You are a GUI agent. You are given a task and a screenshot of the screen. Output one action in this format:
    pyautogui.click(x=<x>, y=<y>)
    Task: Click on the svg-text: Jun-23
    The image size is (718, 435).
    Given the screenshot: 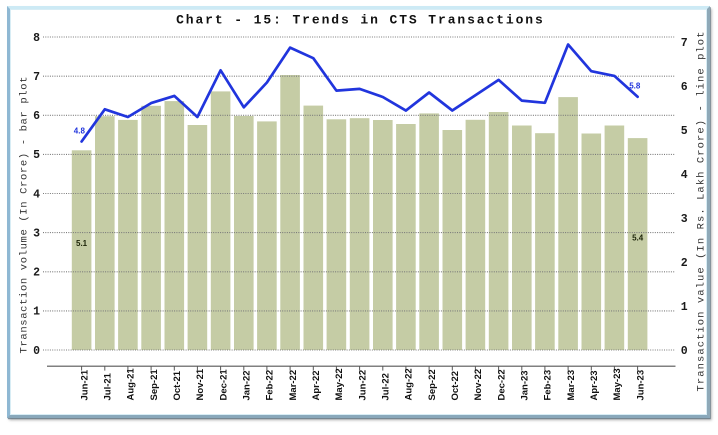 What is the action you would take?
    pyautogui.click(x=640, y=385)
    